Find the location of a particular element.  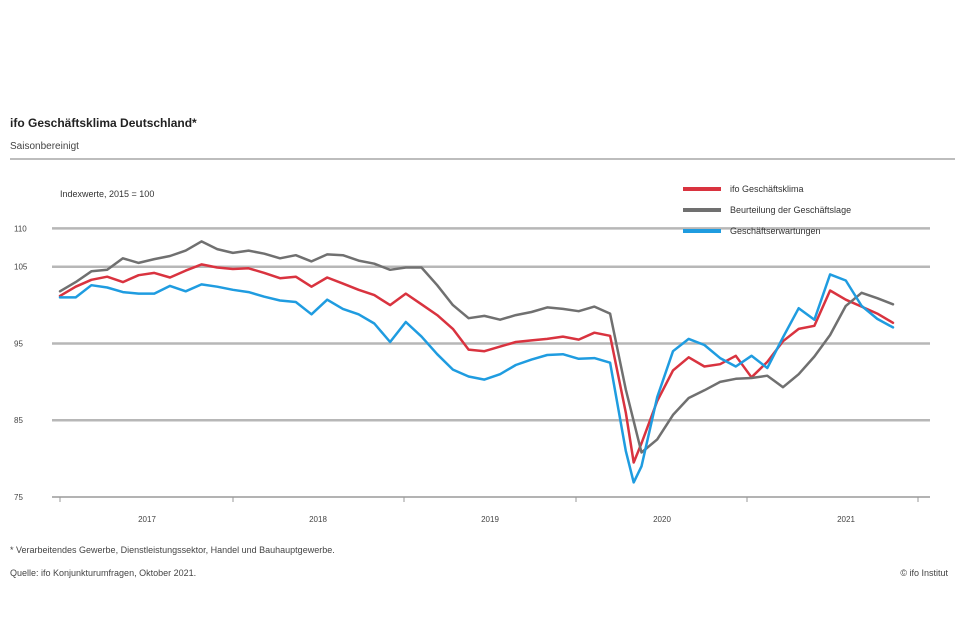

legend-label: Beurteilung der Geschäftslage is located at coordinates (790, 210).